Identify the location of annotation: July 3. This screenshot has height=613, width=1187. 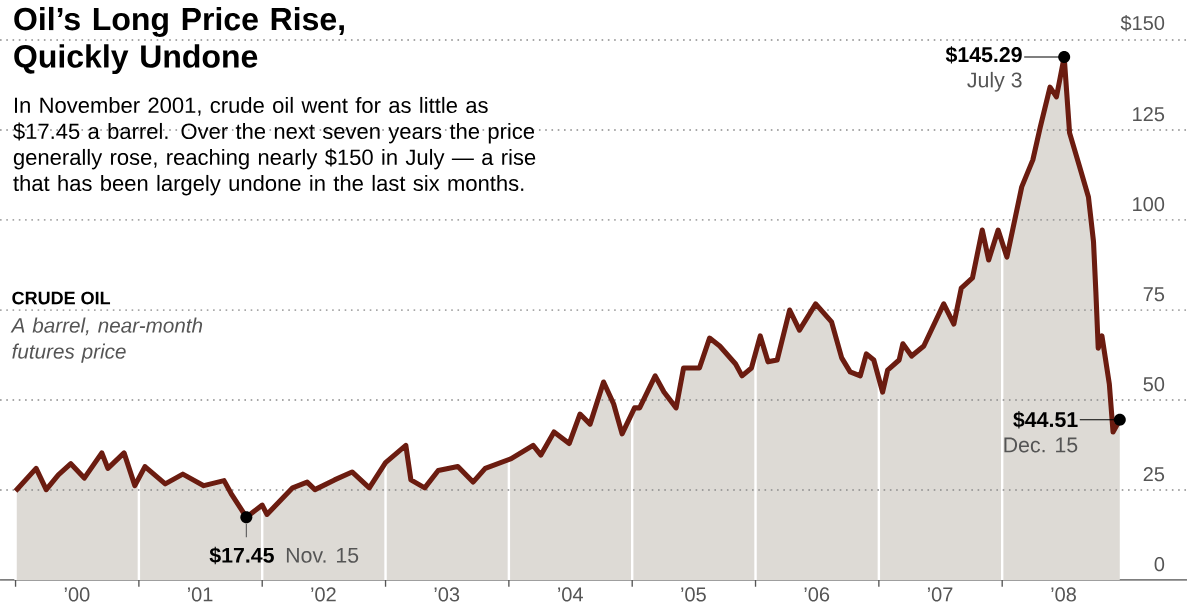
(994, 81).